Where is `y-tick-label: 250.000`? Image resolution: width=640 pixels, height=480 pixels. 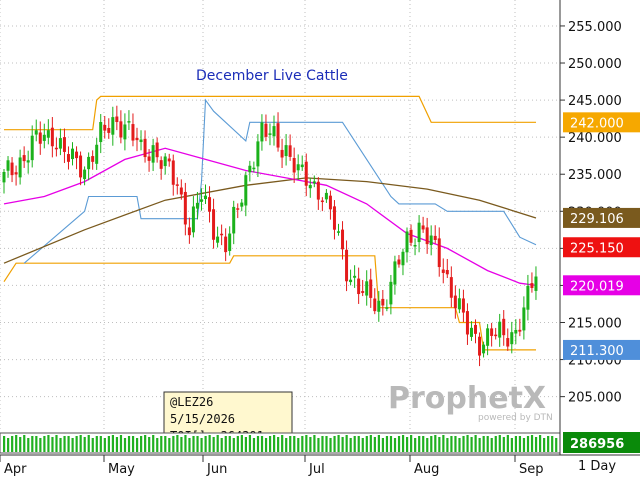
y-tick-label: 250.000 is located at coordinates (595, 64).